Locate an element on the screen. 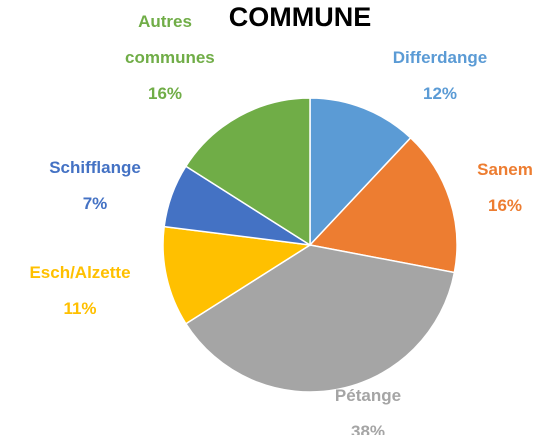  value-label: 38% is located at coordinates (368, 428).